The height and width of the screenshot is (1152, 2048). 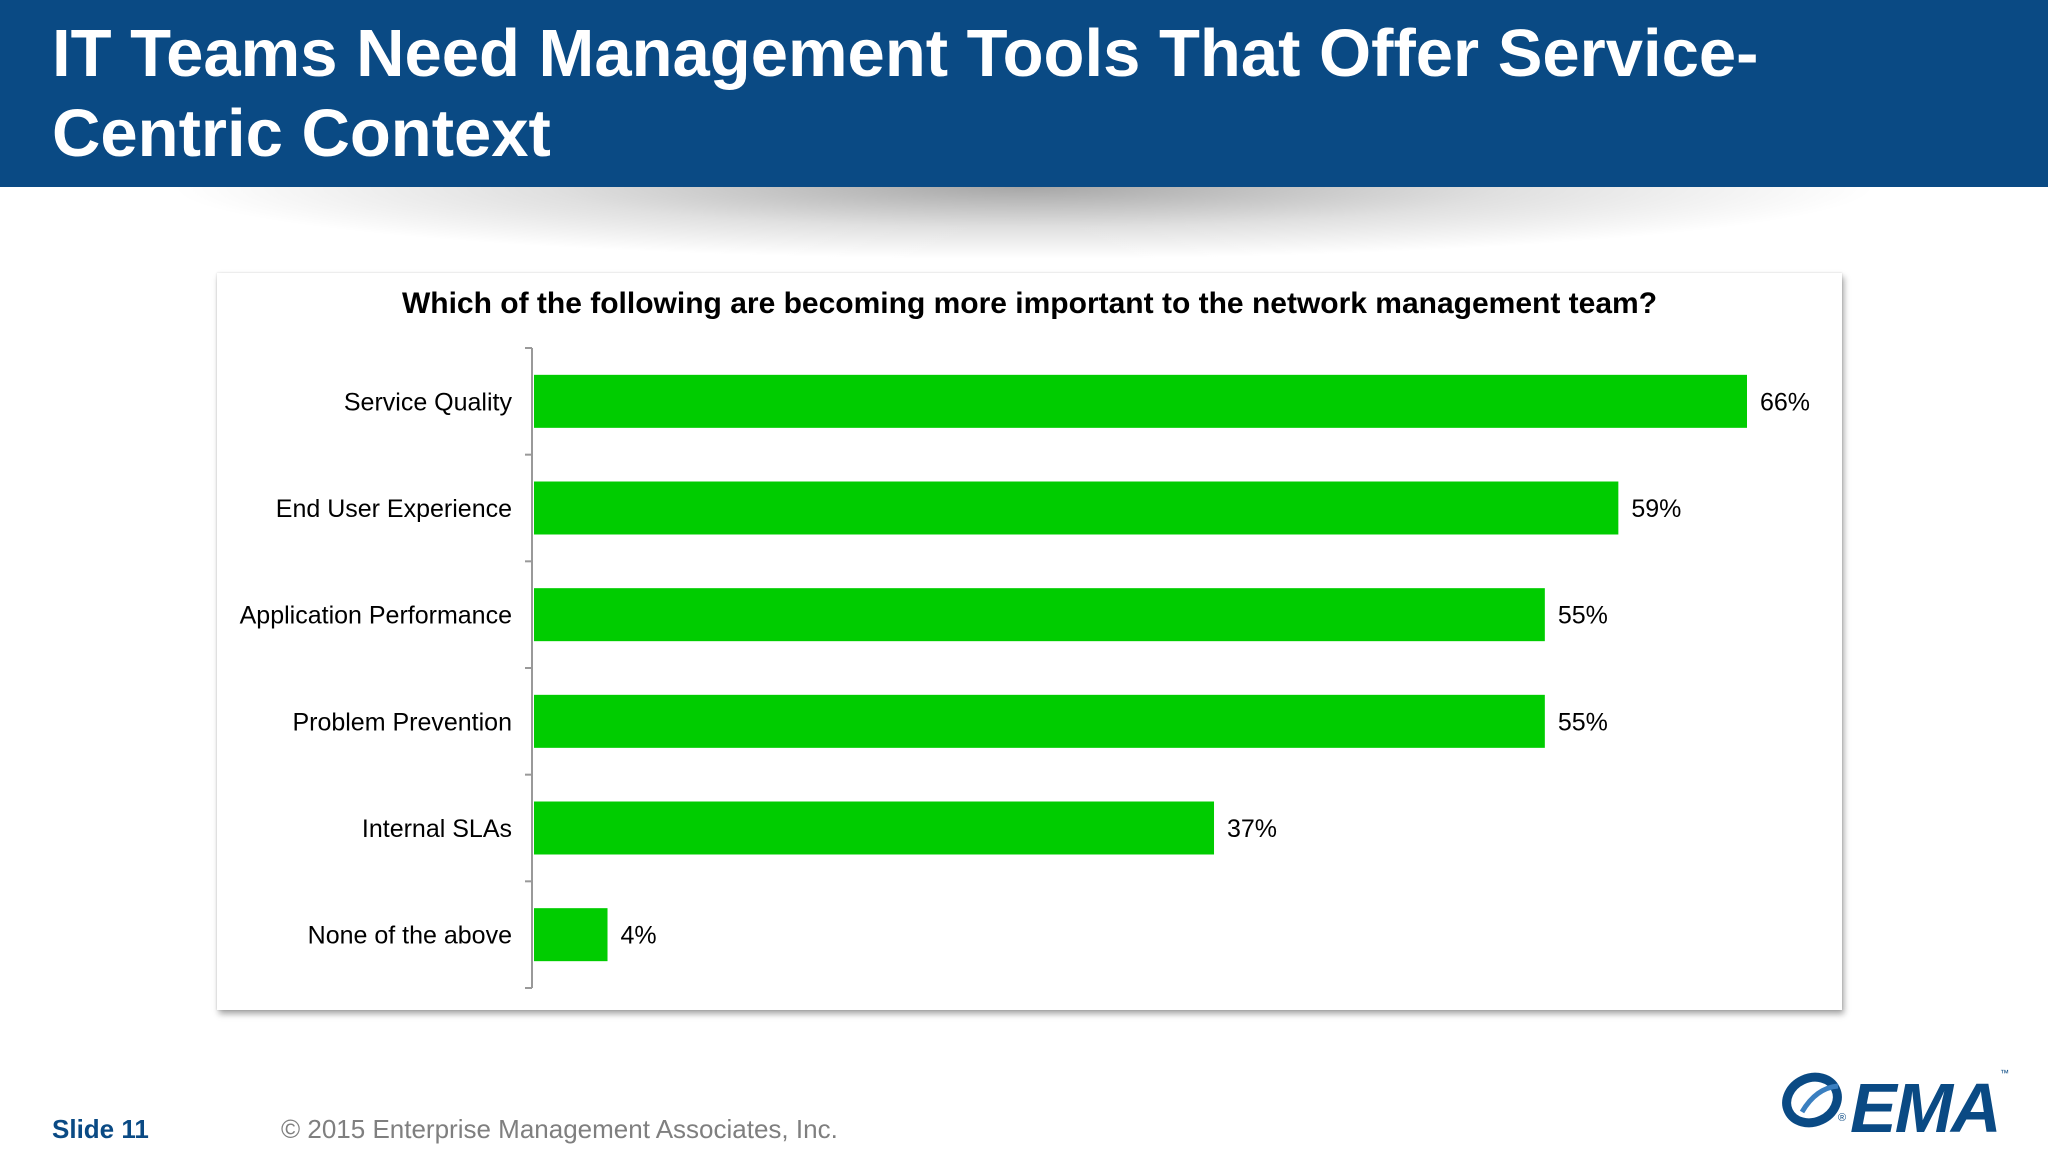 I want to click on data-label: 37%, so click(x=1252, y=829).